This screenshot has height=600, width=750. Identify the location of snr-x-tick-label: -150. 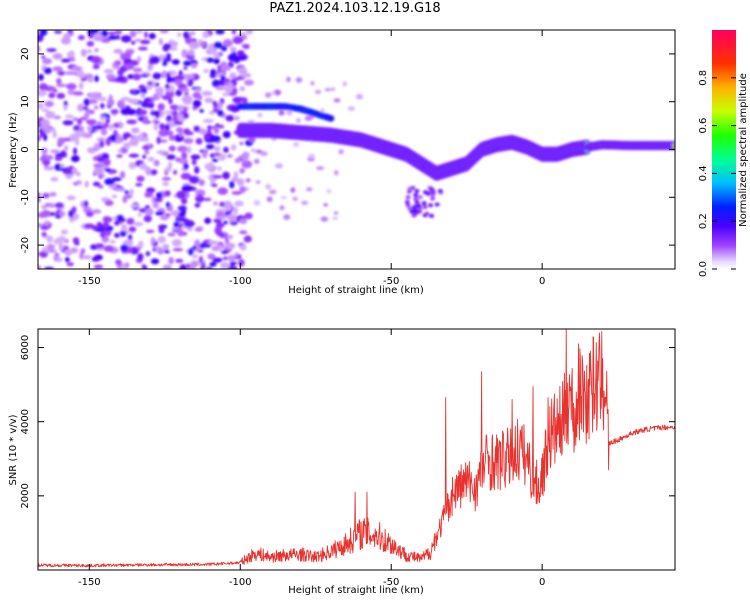
(89, 582).